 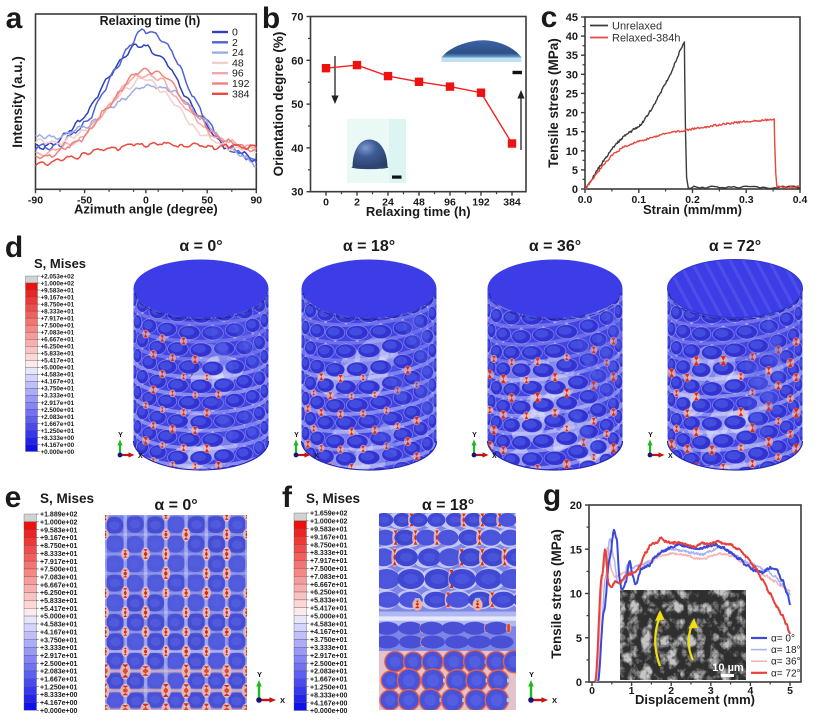 I want to click on svg-text: f, so click(x=287, y=497).